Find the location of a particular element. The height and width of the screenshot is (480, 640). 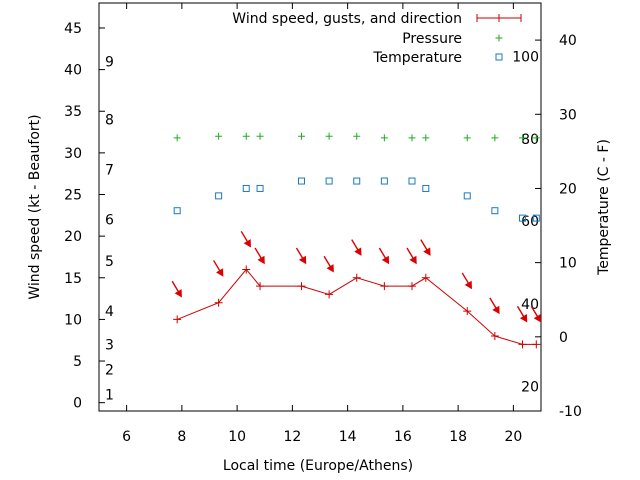

wind-speed-line is located at coordinates (356, 306).